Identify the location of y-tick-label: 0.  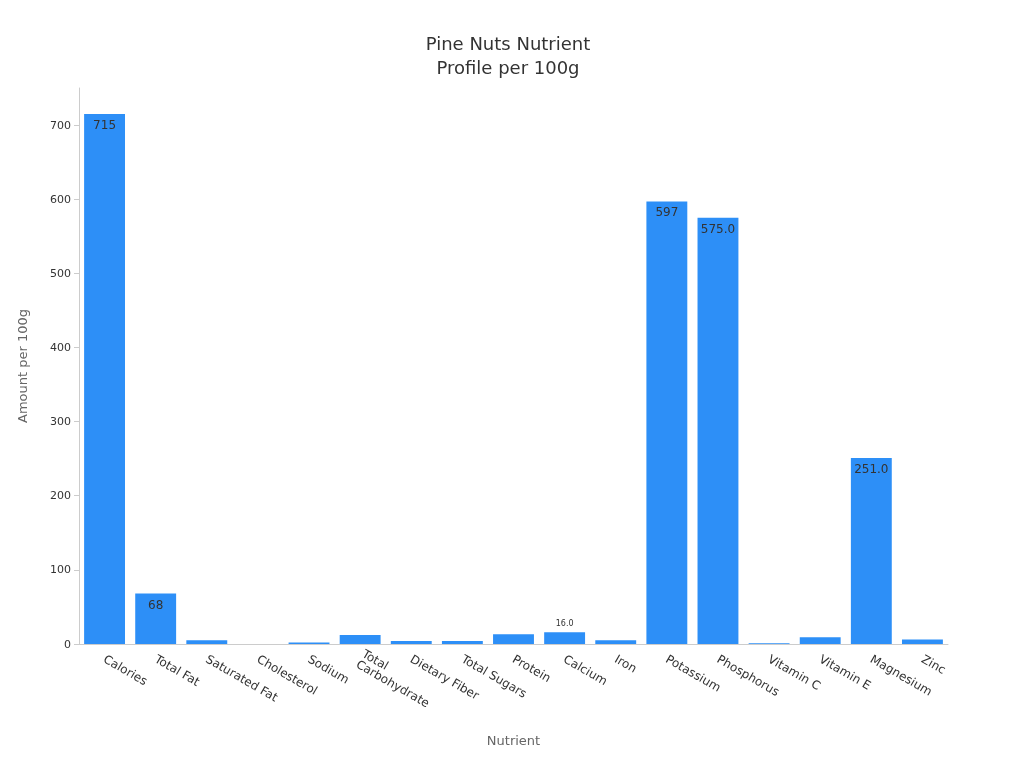
(67, 644).